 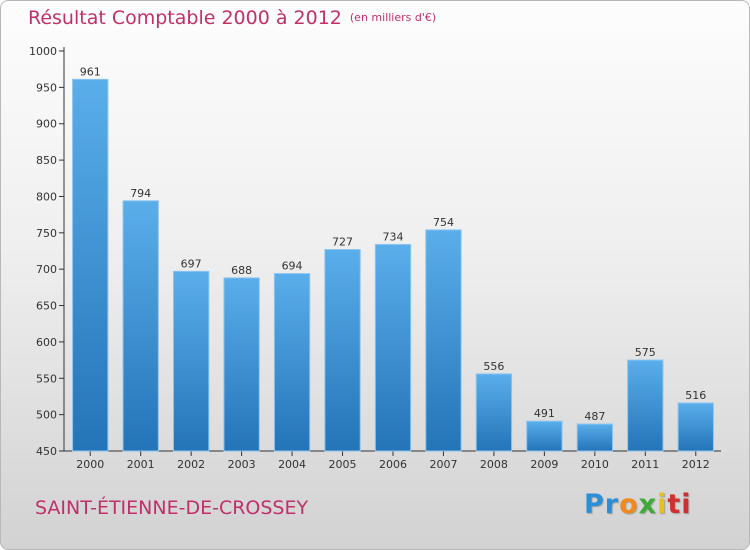 I want to click on y-tick-label: 950, so click(x=46, y=87).